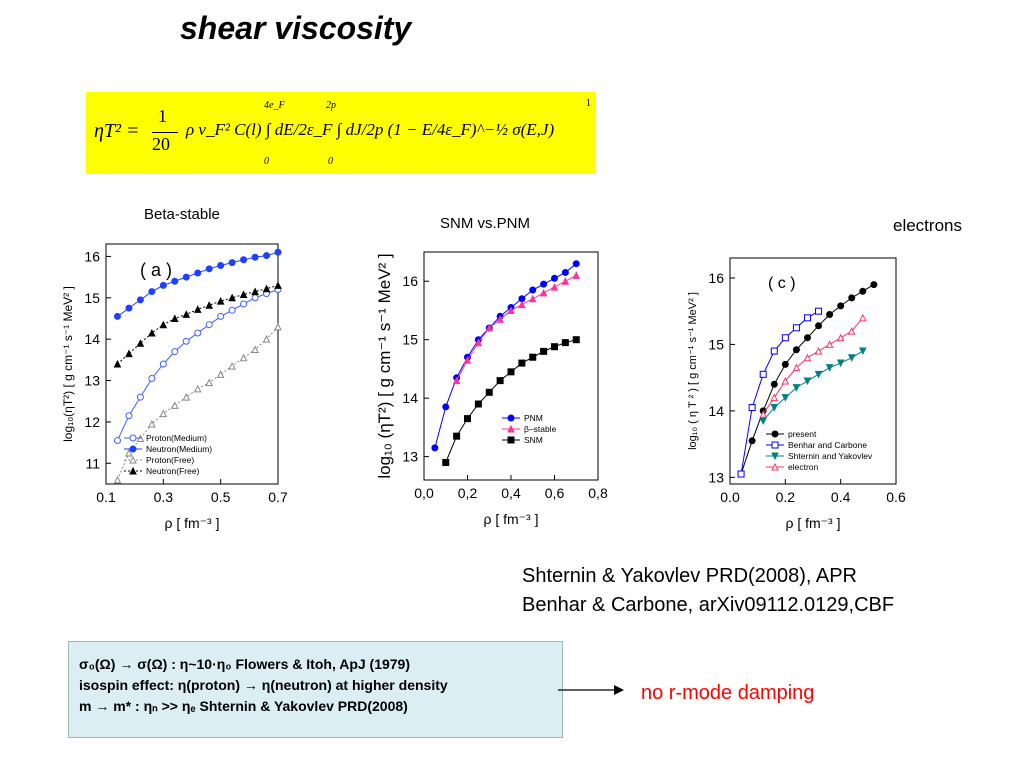 Image resolution: width=1024 pixels, height=768 pixels. What do you see at coordinates (598, 493) in the screenshot?
I see `x-tick-label: 0,8` at bounding box center [598, 493].